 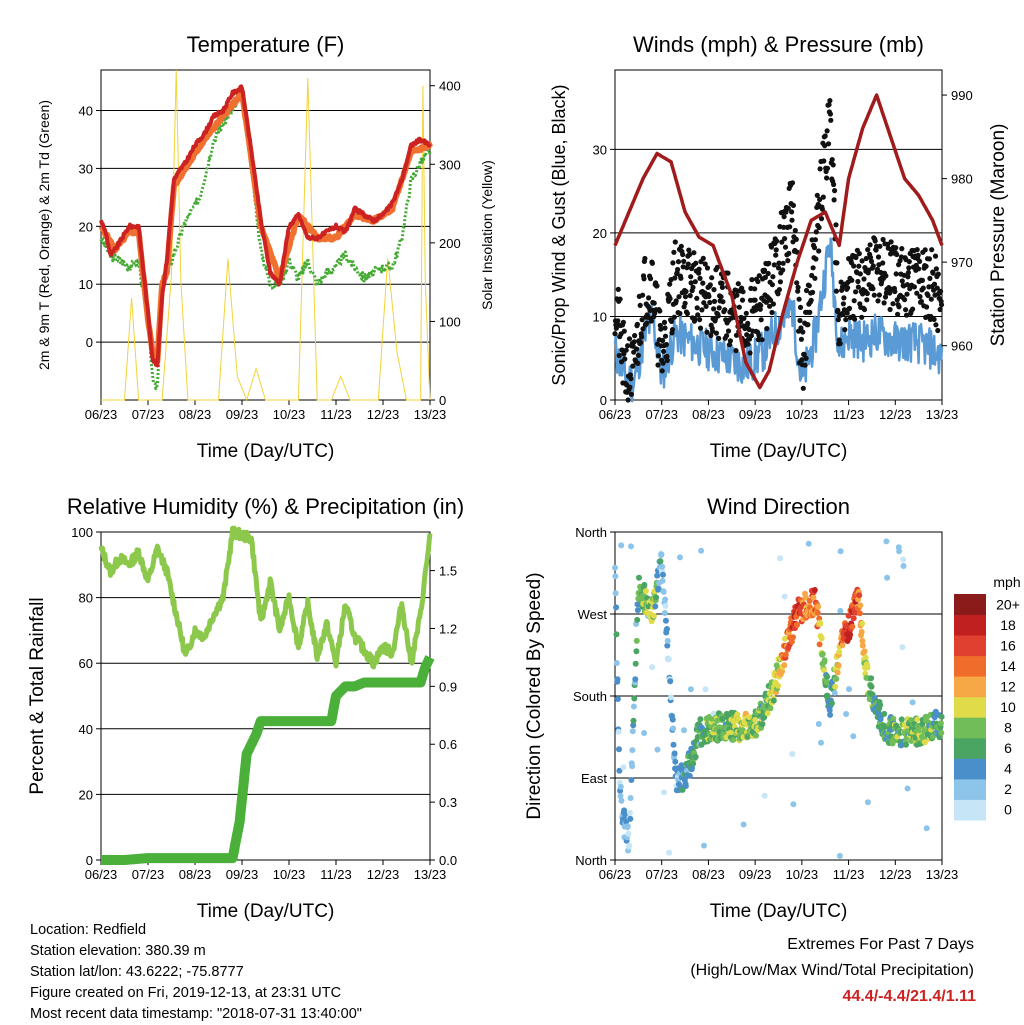 What do you see at coordinates (962, 262) in the screenshot?
I see `y2-tick-label: 970` at bounding box center [962, 262].